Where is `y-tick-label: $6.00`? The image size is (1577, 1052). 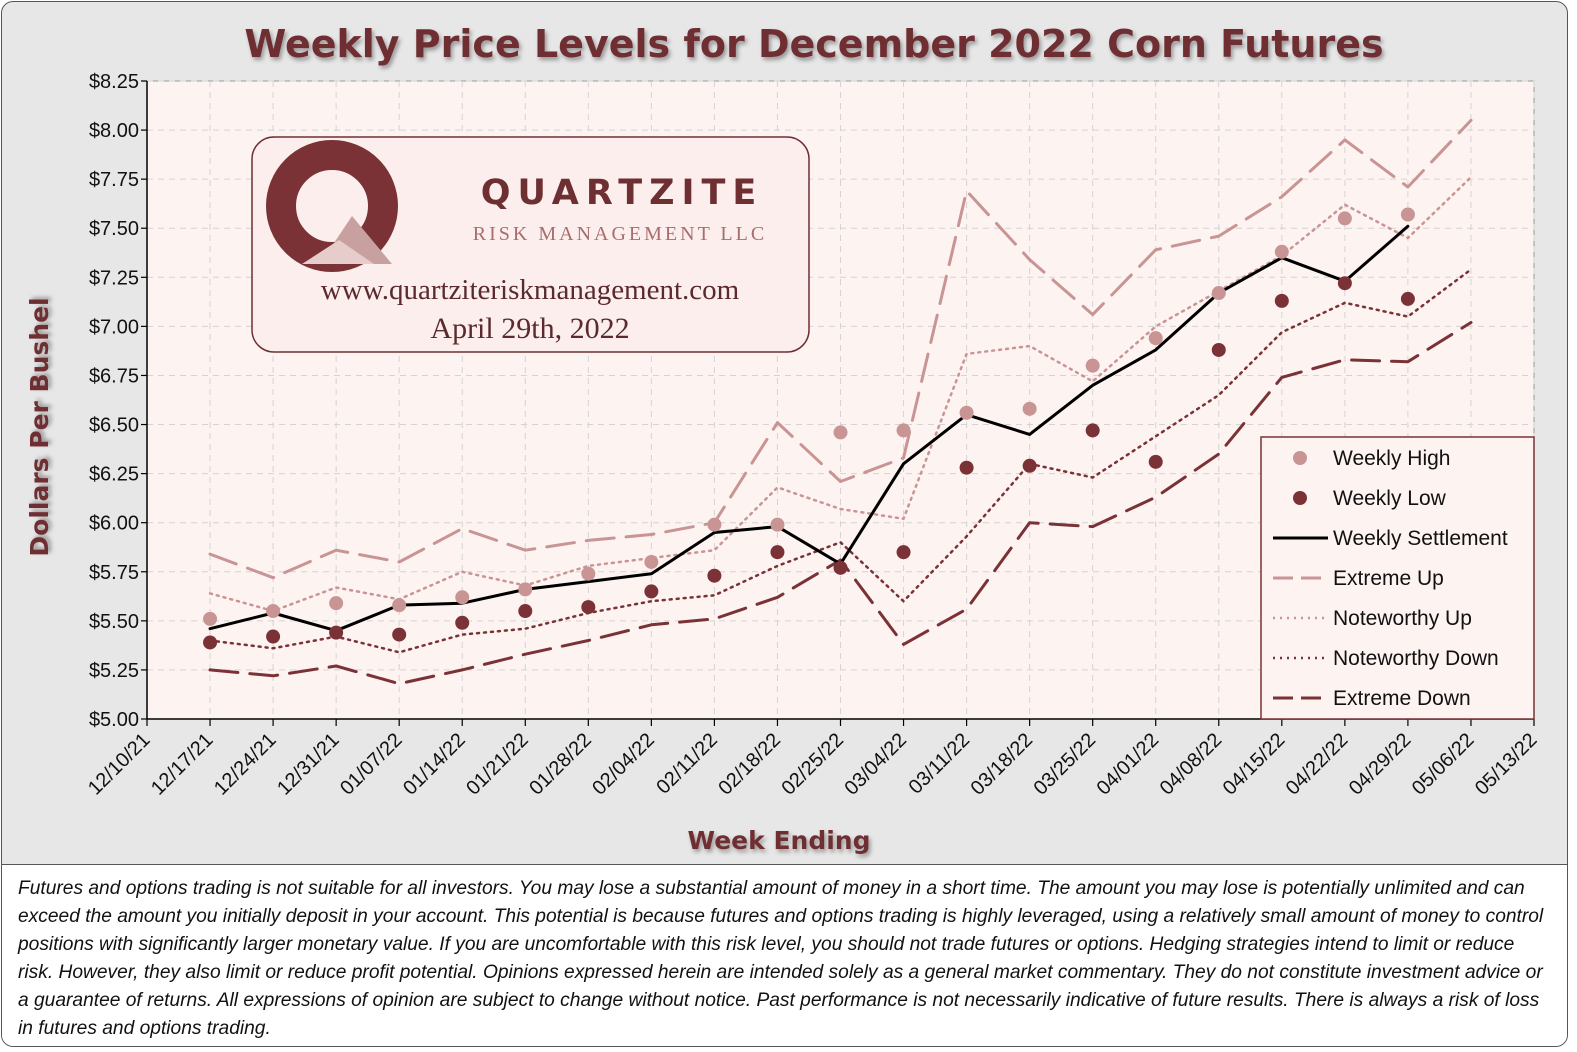 y-tick-label: $6.00 is located at coordinates (114, 524).